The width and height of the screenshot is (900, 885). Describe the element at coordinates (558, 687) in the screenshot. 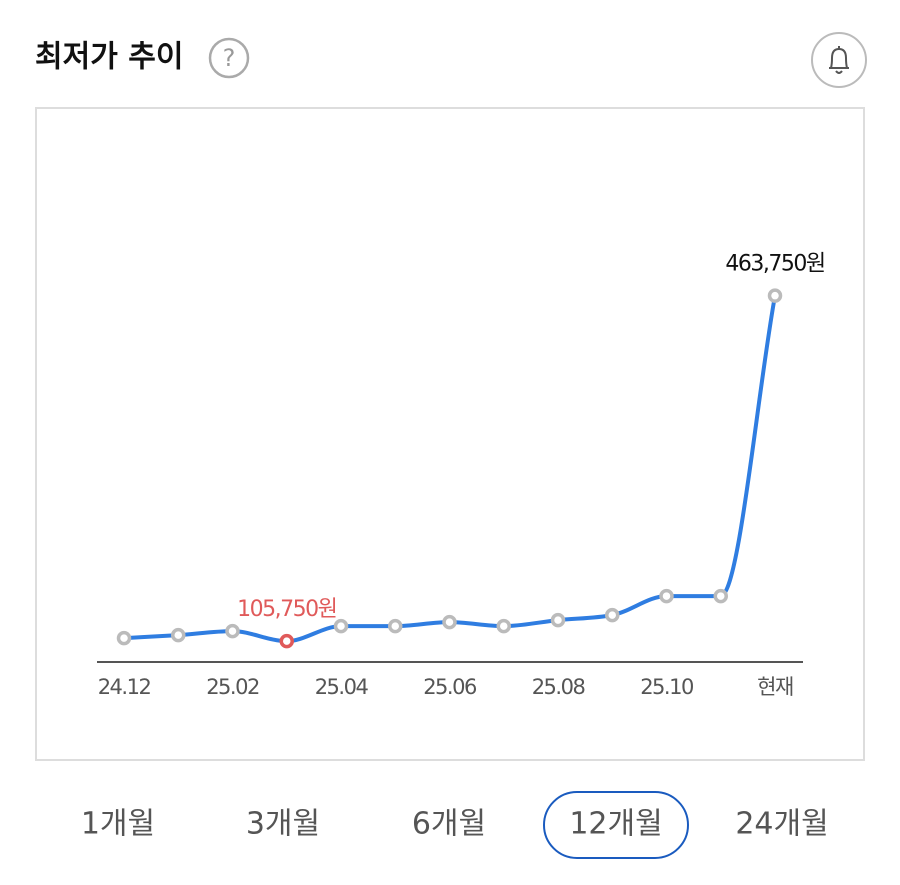

I see `x-tick-label: 25.08` at that location.